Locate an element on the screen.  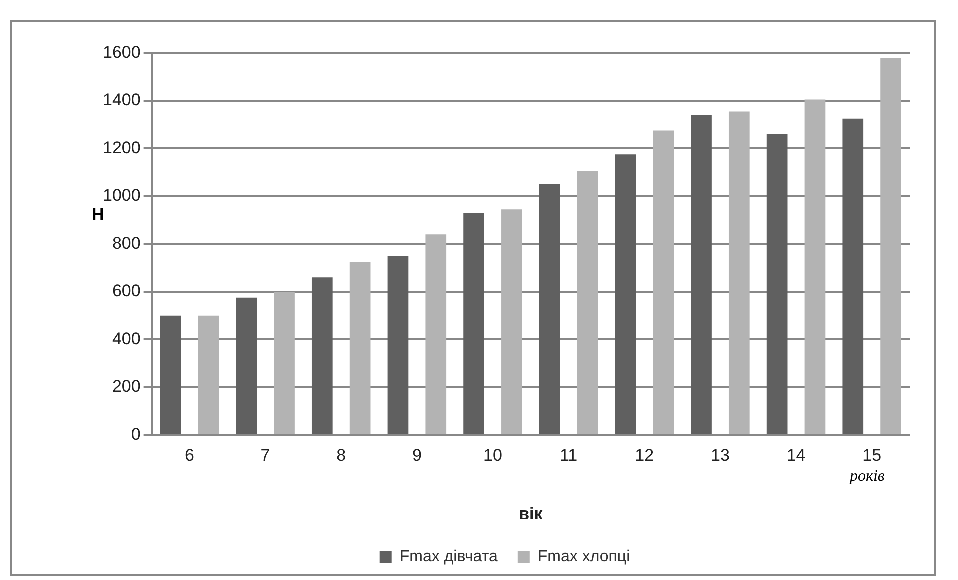
y-tick-label: 1400 is located at coordinates (121, 100).